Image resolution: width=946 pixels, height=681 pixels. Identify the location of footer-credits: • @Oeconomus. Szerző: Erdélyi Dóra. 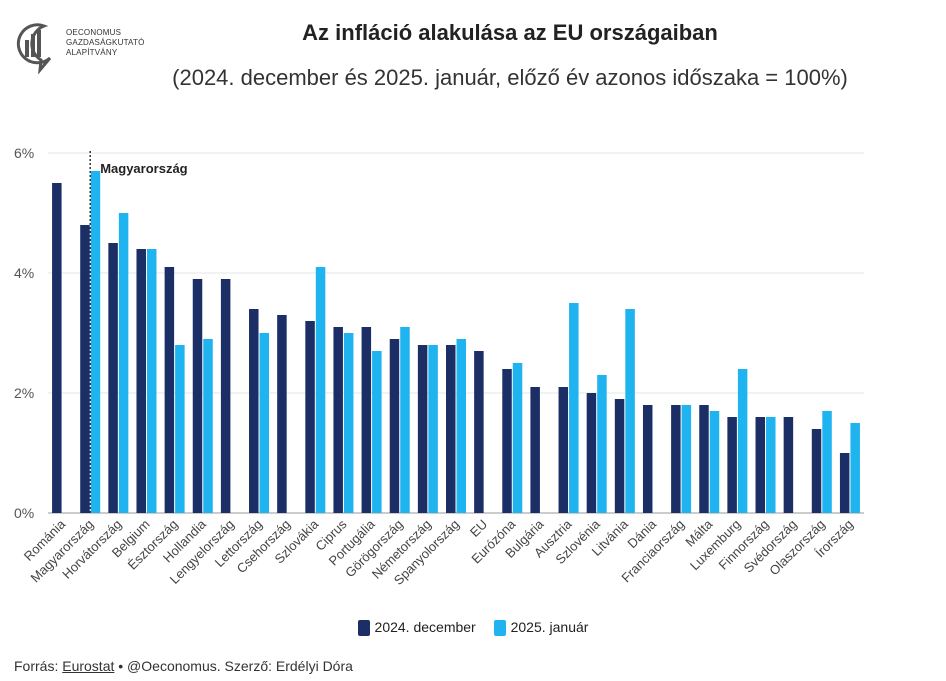
(233, 666).